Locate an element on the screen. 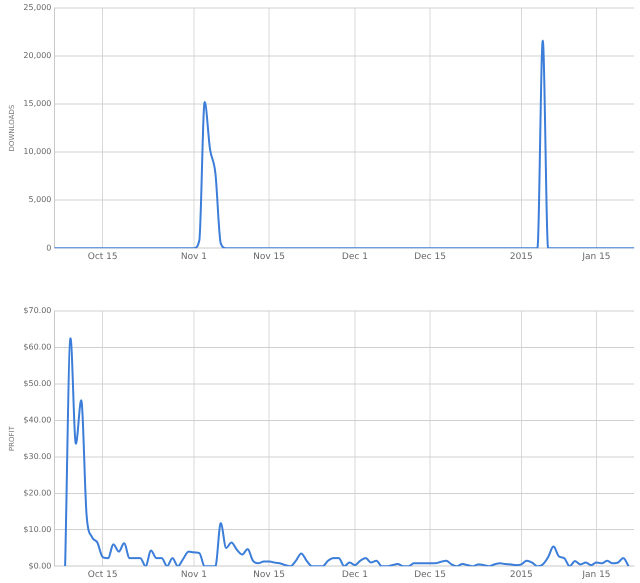 The height and width of the screenshot is (583, 640). y-tick-label: $40.00 is located at coordinates (37, 419).